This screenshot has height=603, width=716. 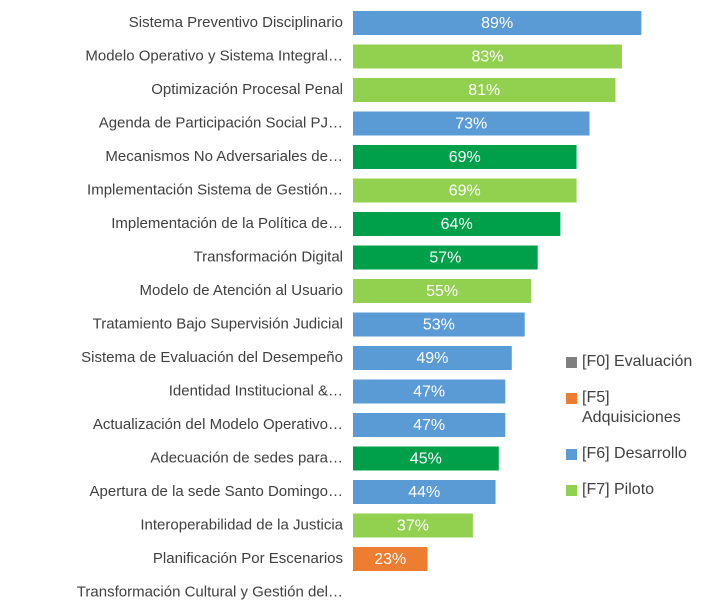 What do you see at coordinates (212, 357) in the screenshot?
I see `category-label: Sistema de Evaluación del Desempeño` at bounding box center [212, 357].